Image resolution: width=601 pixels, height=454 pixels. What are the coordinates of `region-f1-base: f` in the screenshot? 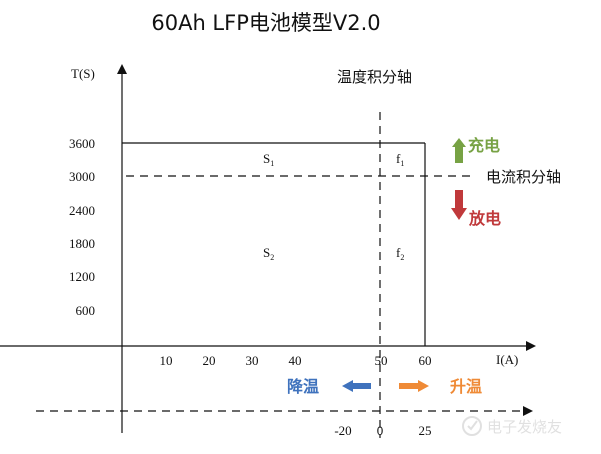 It's located at (398, 158).